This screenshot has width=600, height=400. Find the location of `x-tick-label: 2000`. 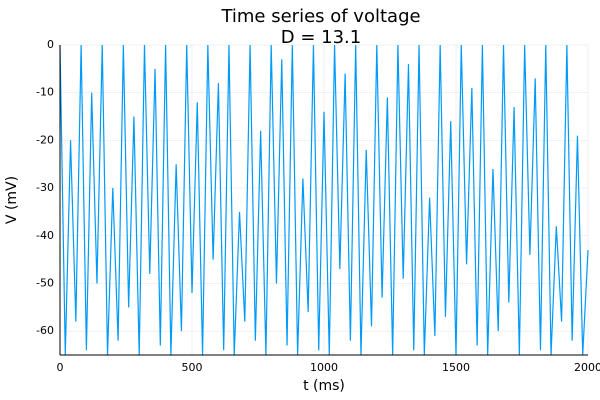

x-tick-label: 2000 is located at coordinates (587, 367).